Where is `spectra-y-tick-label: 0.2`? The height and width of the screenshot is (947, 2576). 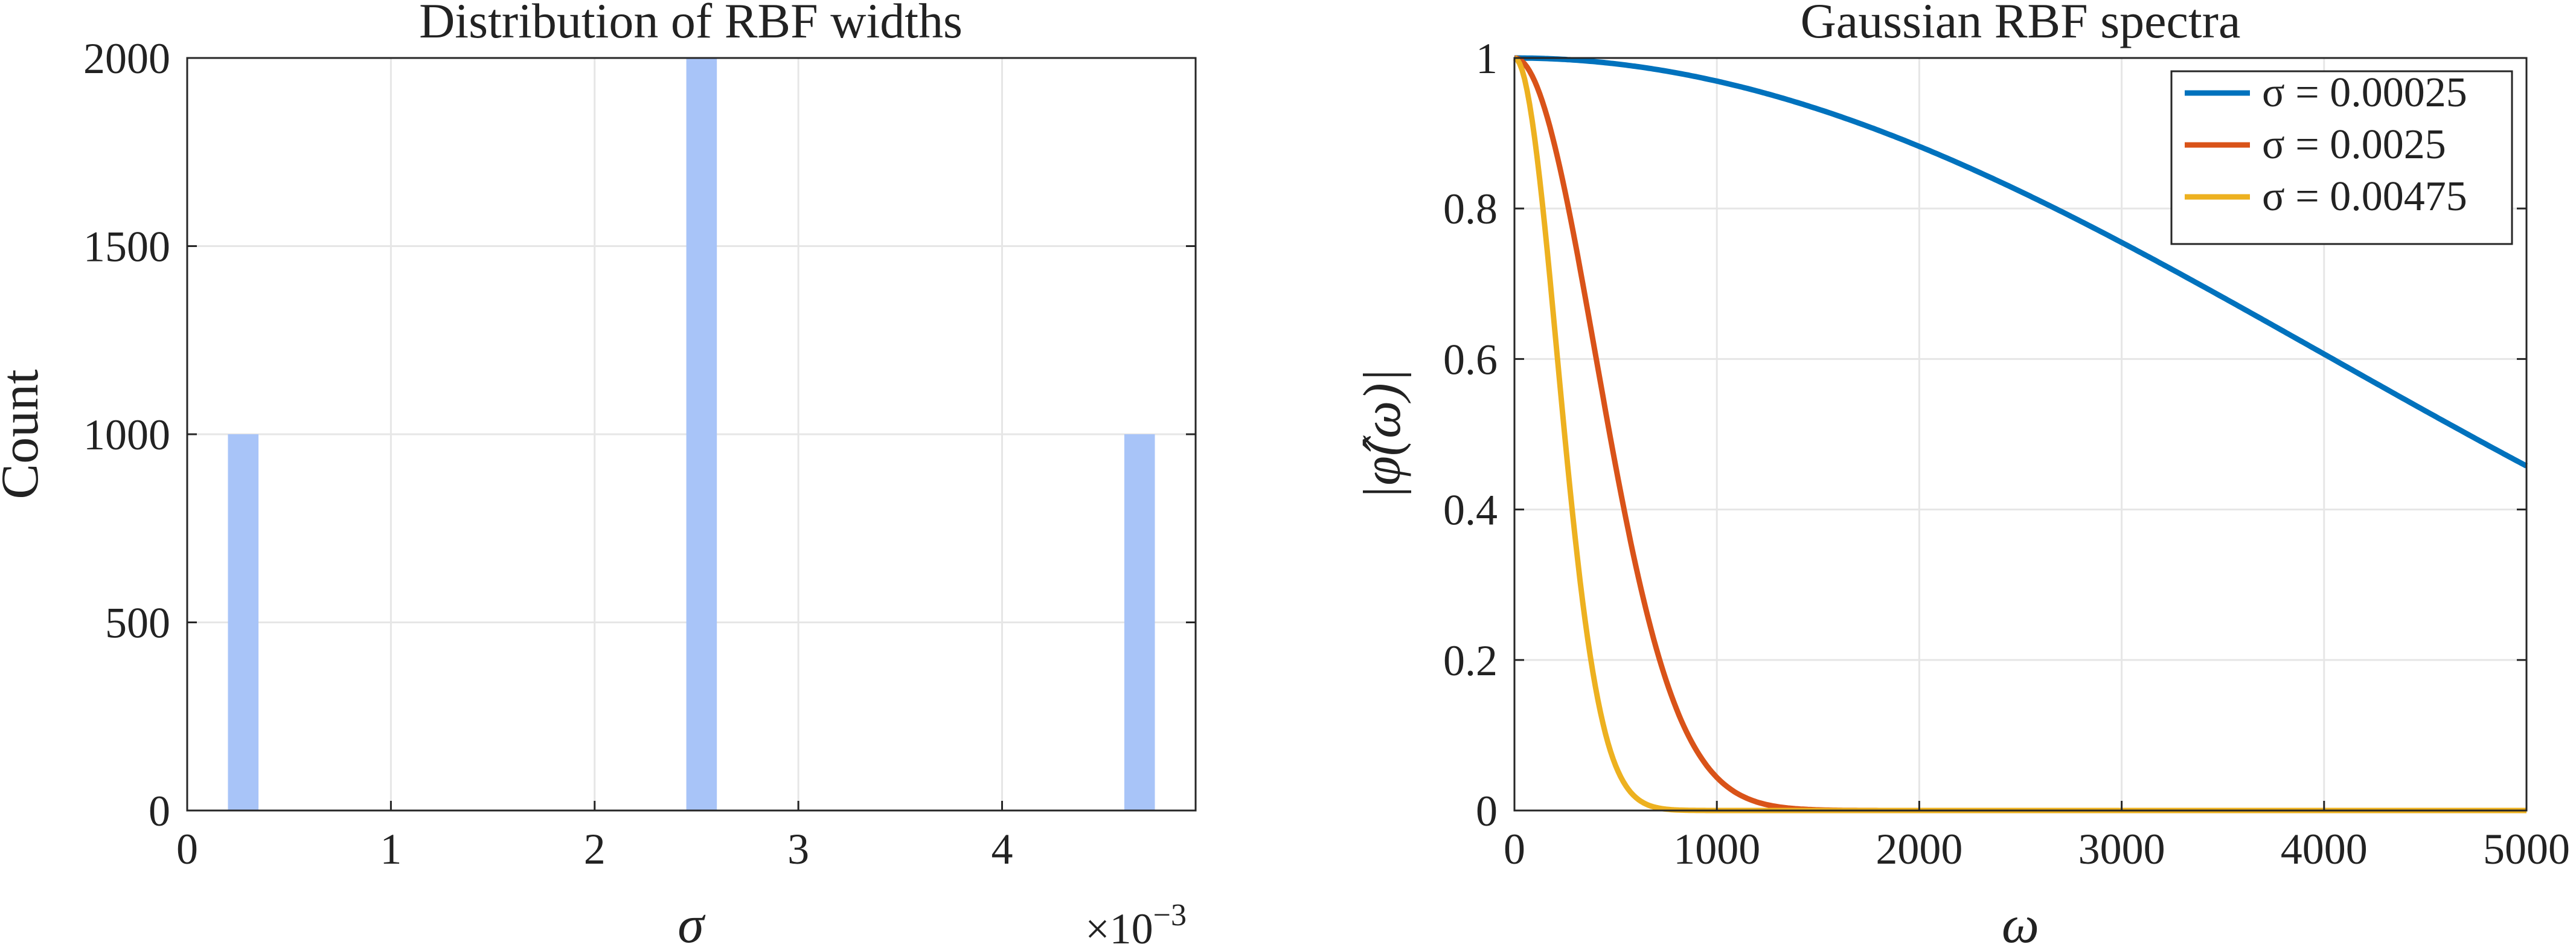 spectra-y-tick-label: 0.2 is located at coordinates (1470, 661).